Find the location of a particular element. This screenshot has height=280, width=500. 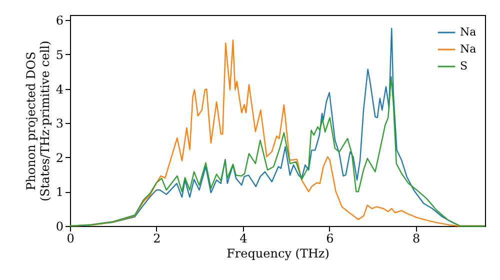

y-tick-label: 0 is located at coordinates (60, 227).